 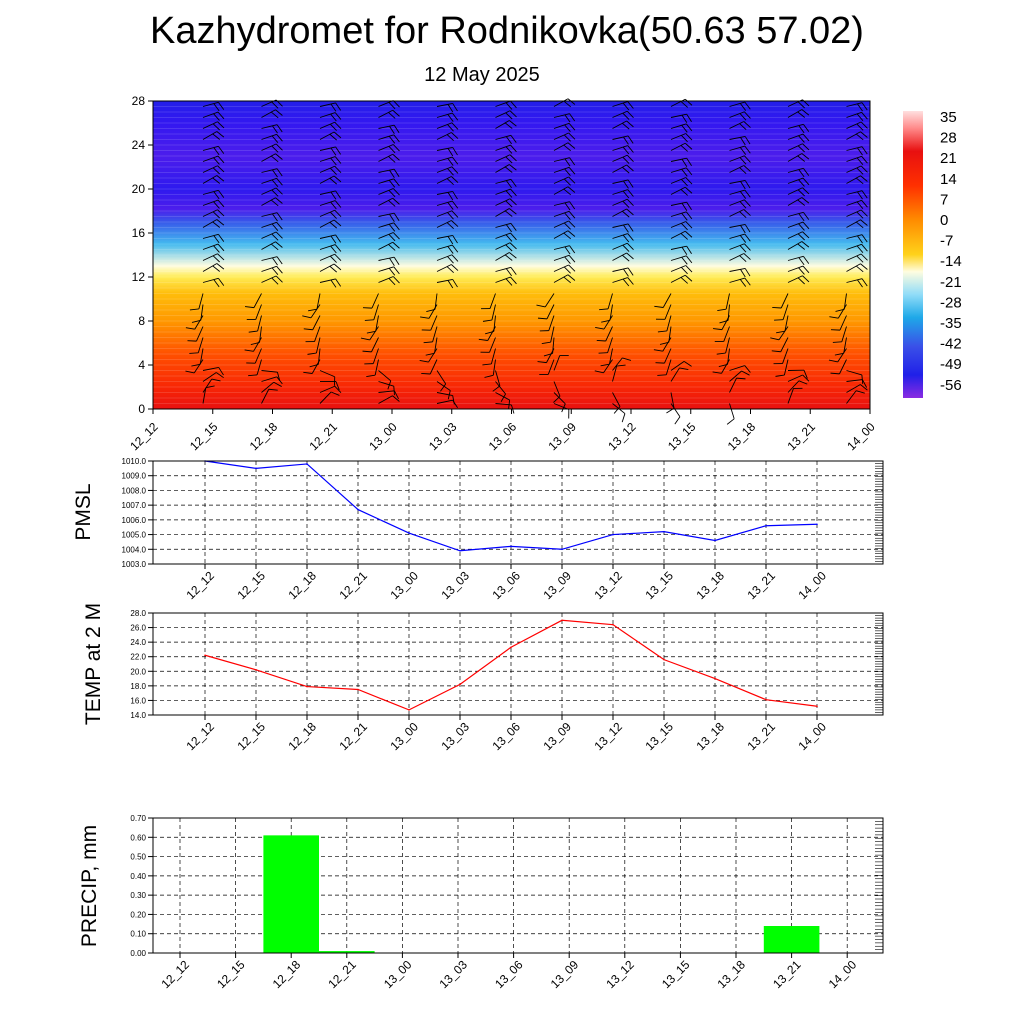 I want to click on colorbar-label: -28, so click(x=951, y=302).